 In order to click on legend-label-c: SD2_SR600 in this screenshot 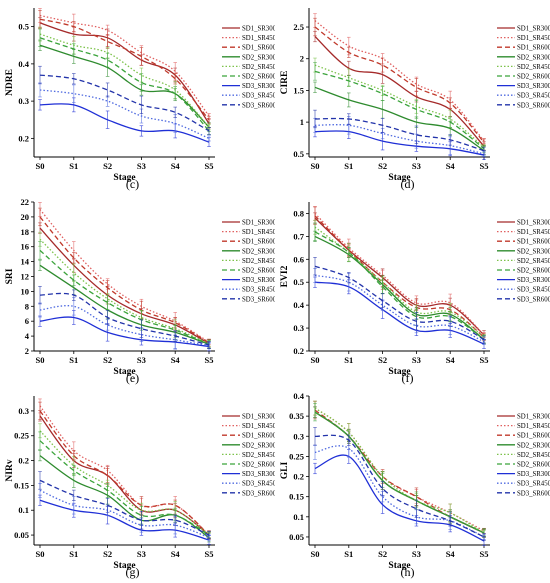, I will do `click(258, 77)`.